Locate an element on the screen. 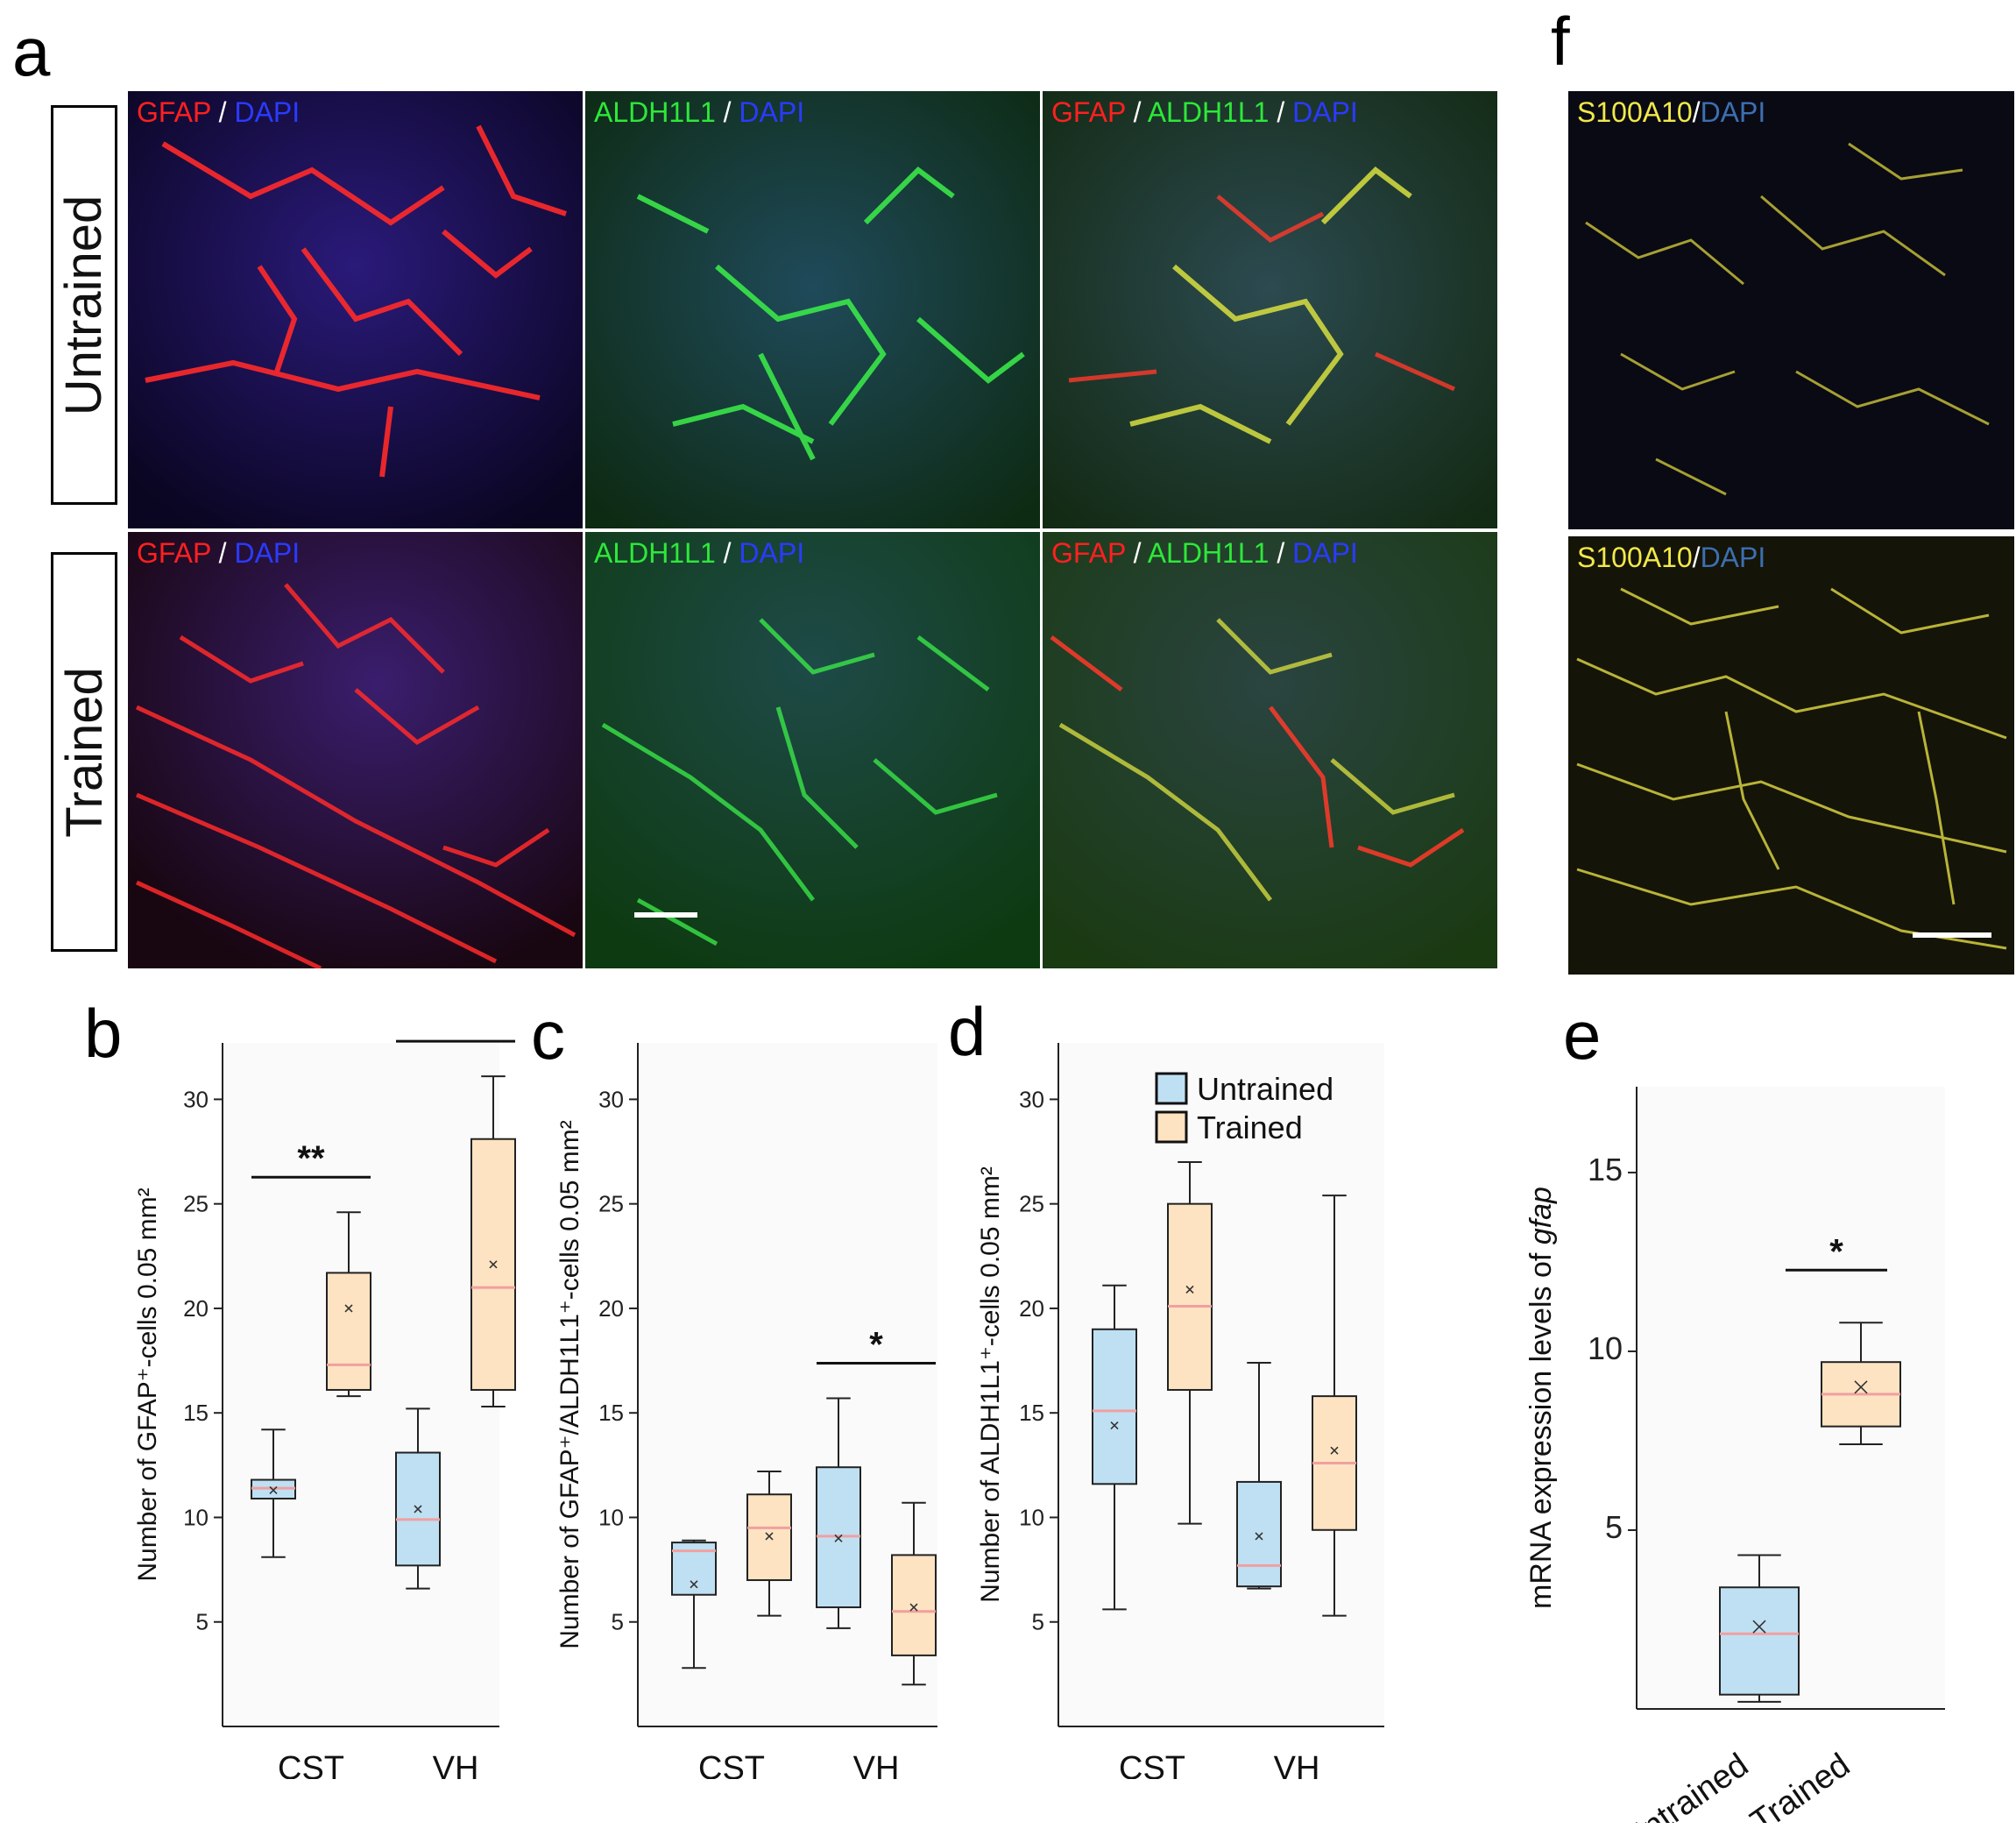 This screenshot has width=2016, height=1829. micro-label-trained-aldh1l1: ALDH1L1 / DAPI is located at coordinates (699, 553).